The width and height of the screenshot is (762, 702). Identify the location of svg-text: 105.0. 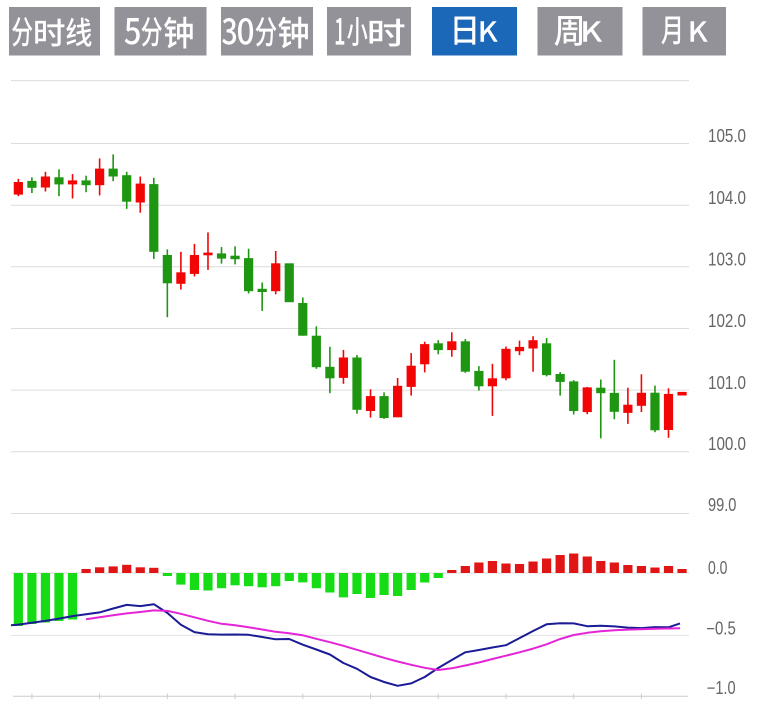
(727, 136).